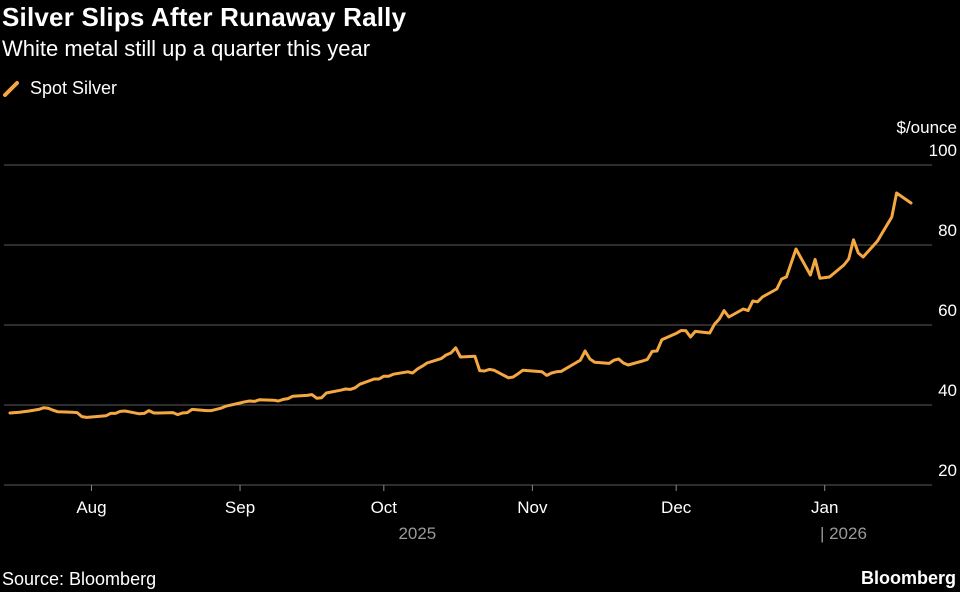  Describe the element at coordinates (471, 514) in the screenshot. I see `x-axis: Aug Sep Oct Nov Dec Jan 2025 | 2026` at that location.